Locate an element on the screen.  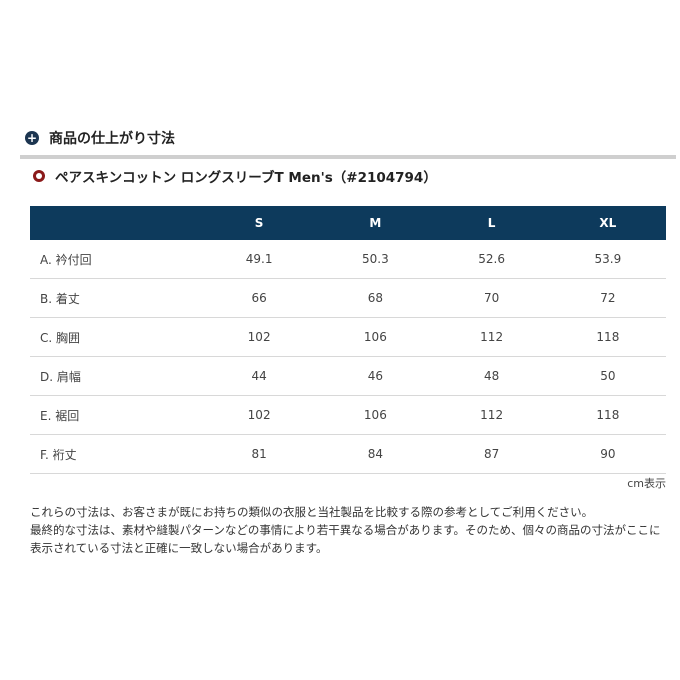
cell-value: 52.6 is located at coordinates (491, 259).